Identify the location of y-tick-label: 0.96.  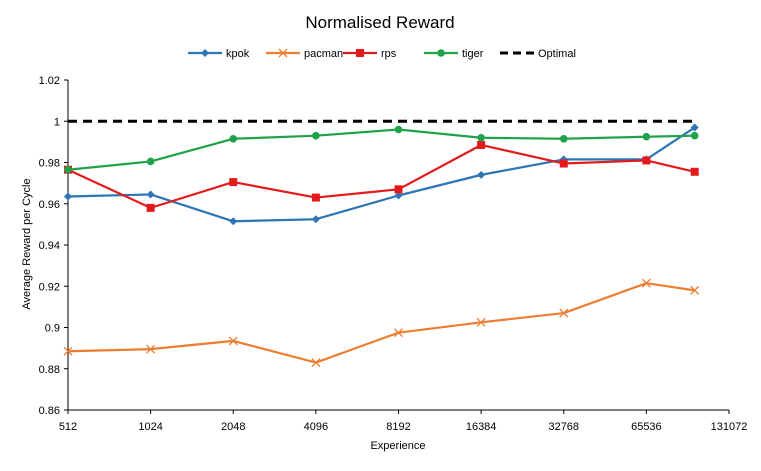
(49, 205).